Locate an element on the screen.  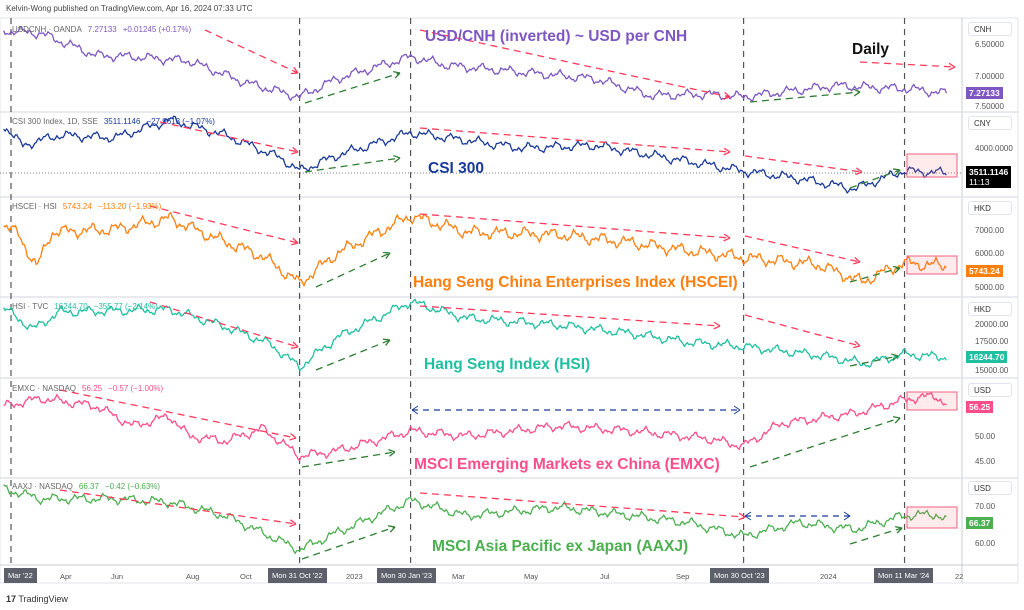
price-label-hscei: 5743.24 is located at coordinates (984, 271).